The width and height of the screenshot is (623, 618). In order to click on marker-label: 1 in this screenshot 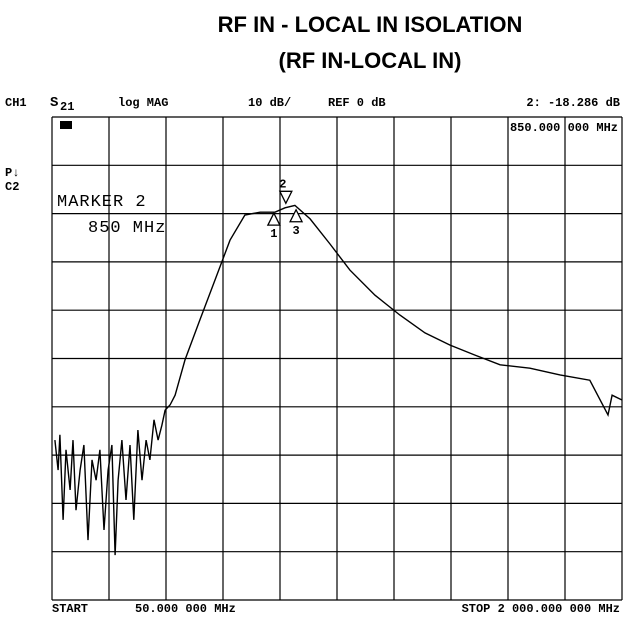, I will do `click(273, 234)`.